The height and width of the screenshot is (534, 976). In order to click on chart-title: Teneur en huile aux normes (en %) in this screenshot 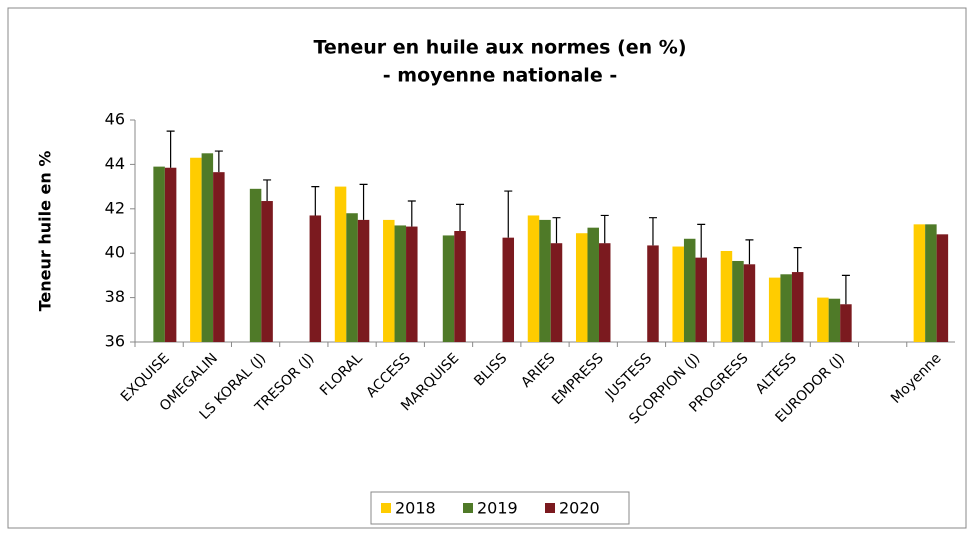, I will do `click(499, 48)`.